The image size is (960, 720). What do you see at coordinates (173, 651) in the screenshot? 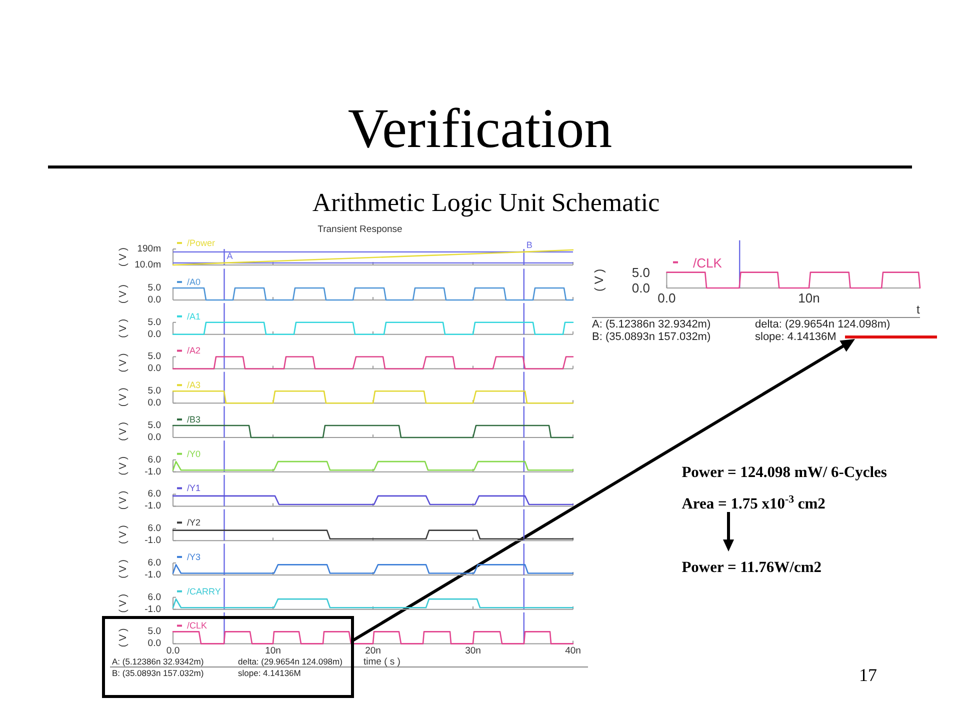
I see `x-tick-label: 0.0` at bounding box center [173, 651].